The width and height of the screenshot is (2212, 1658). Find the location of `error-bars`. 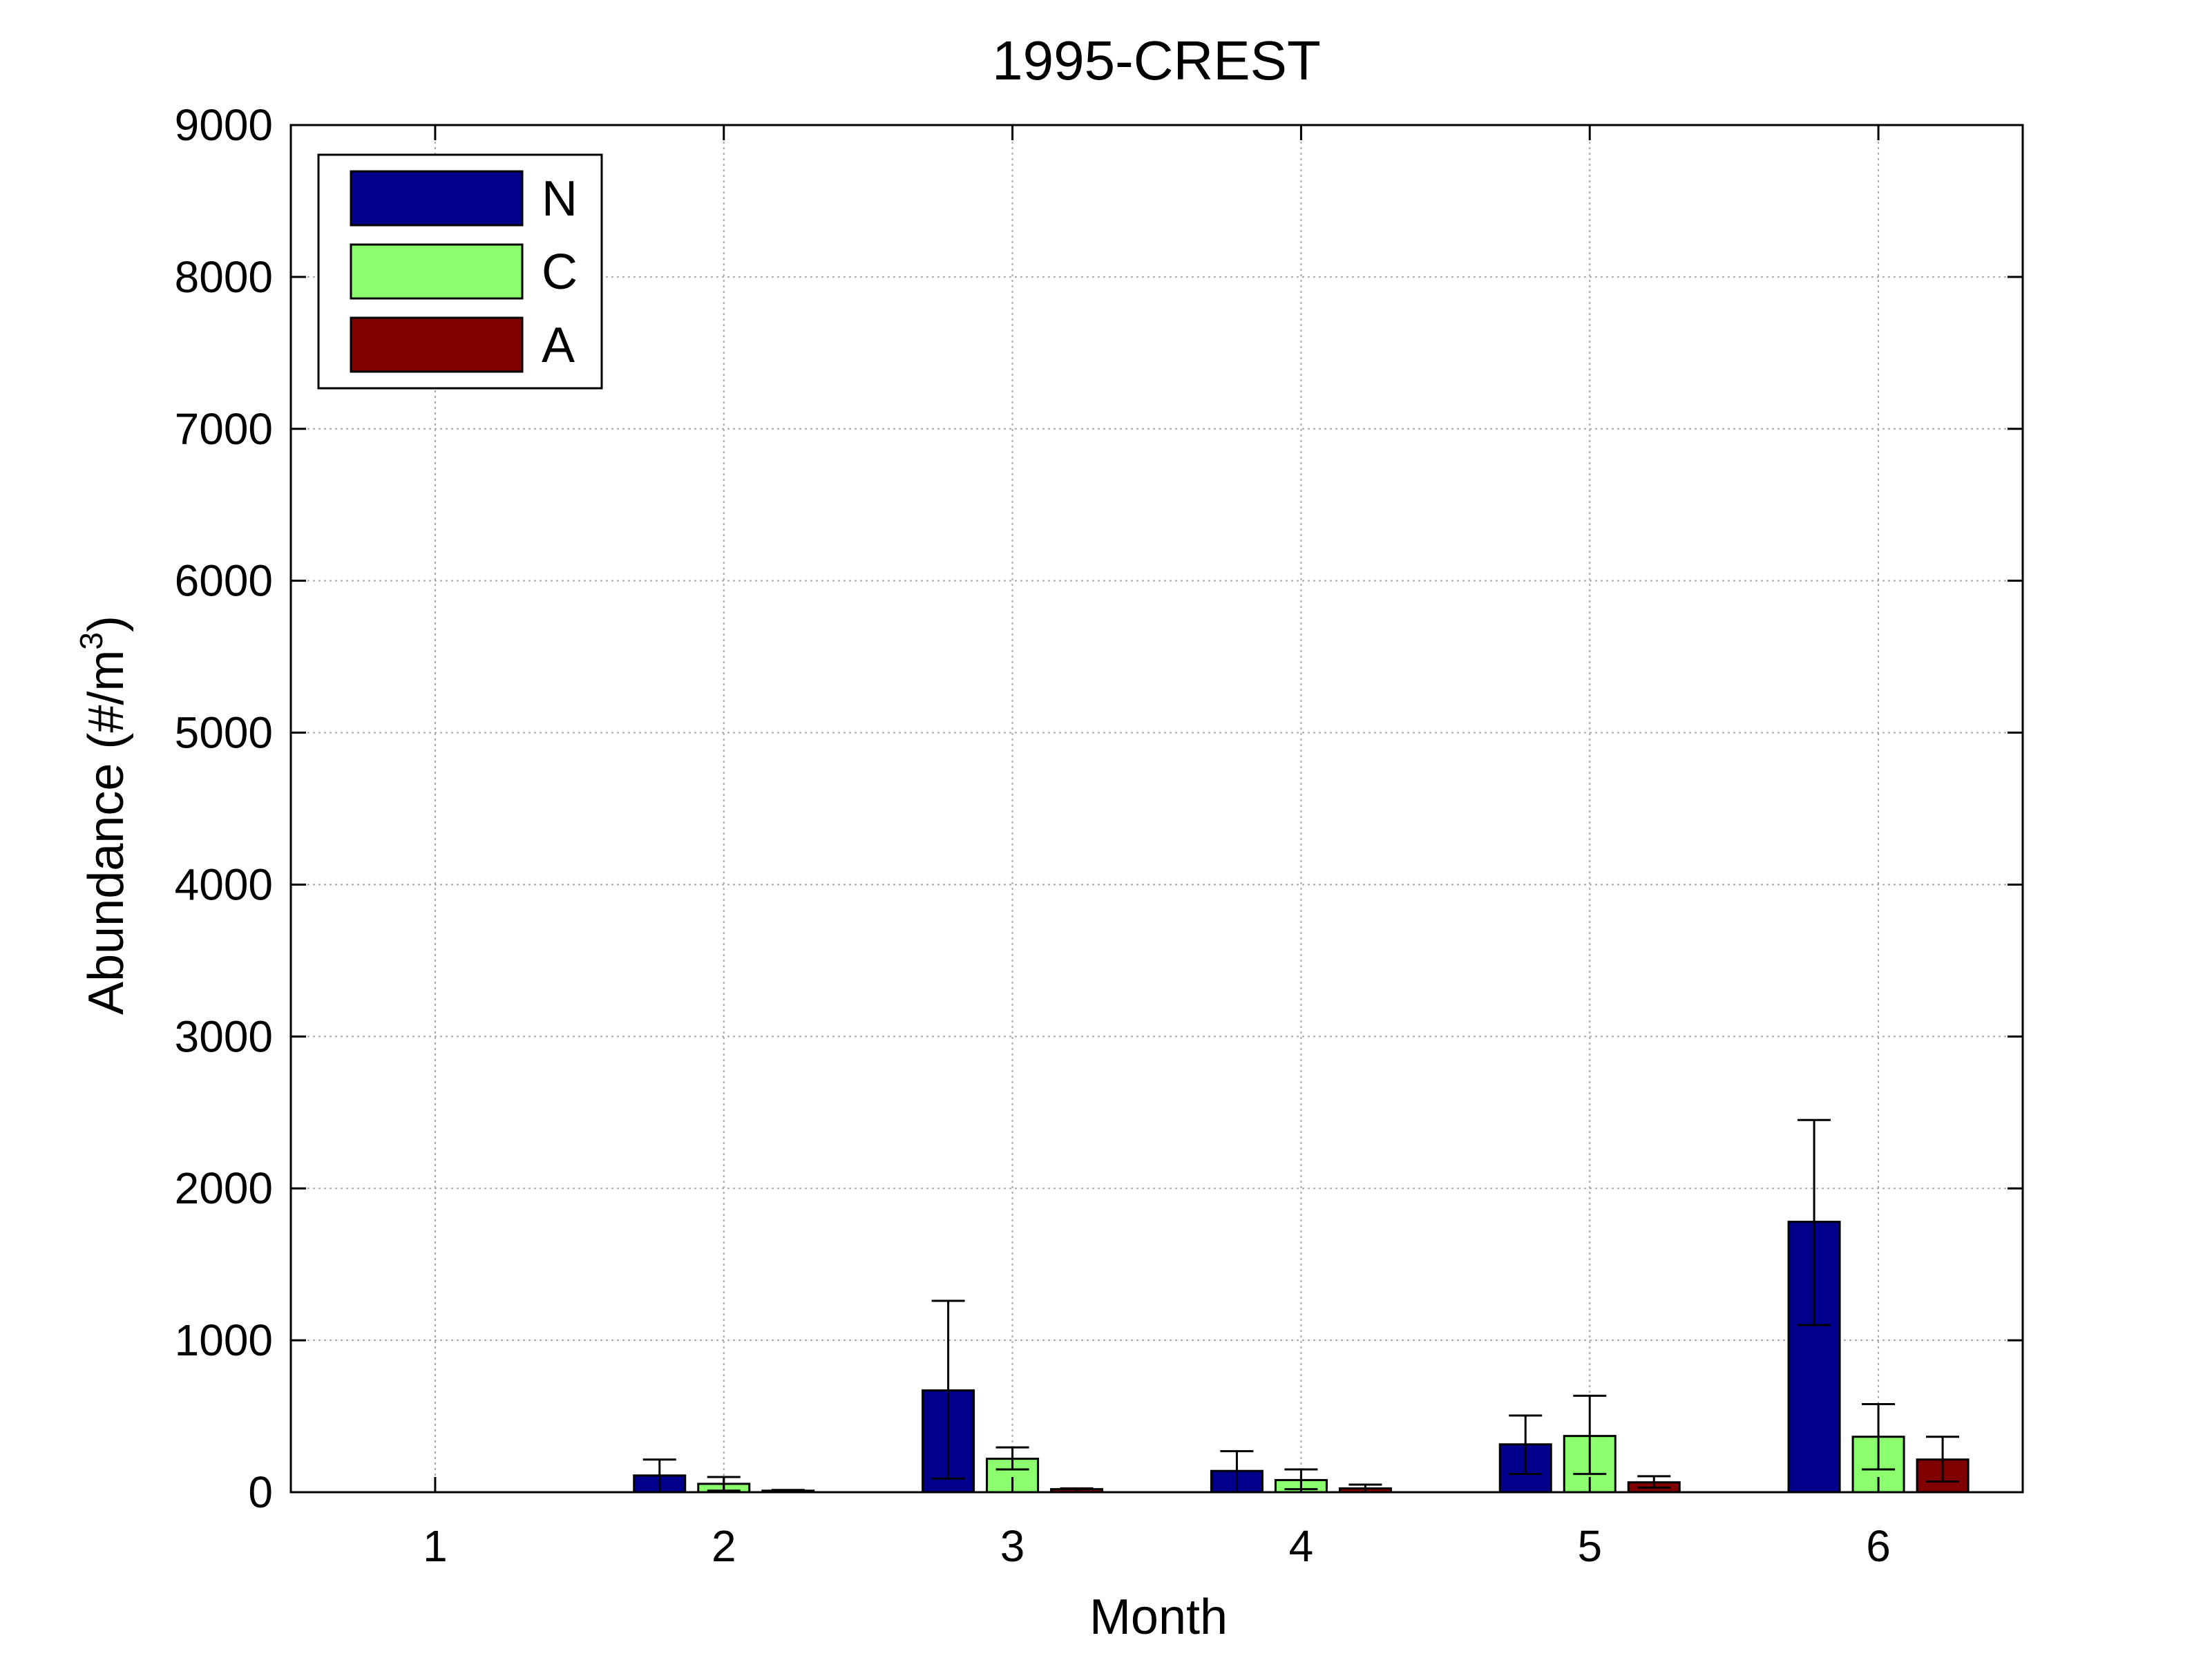

error-bars is located at coordinates (1301, 1305).